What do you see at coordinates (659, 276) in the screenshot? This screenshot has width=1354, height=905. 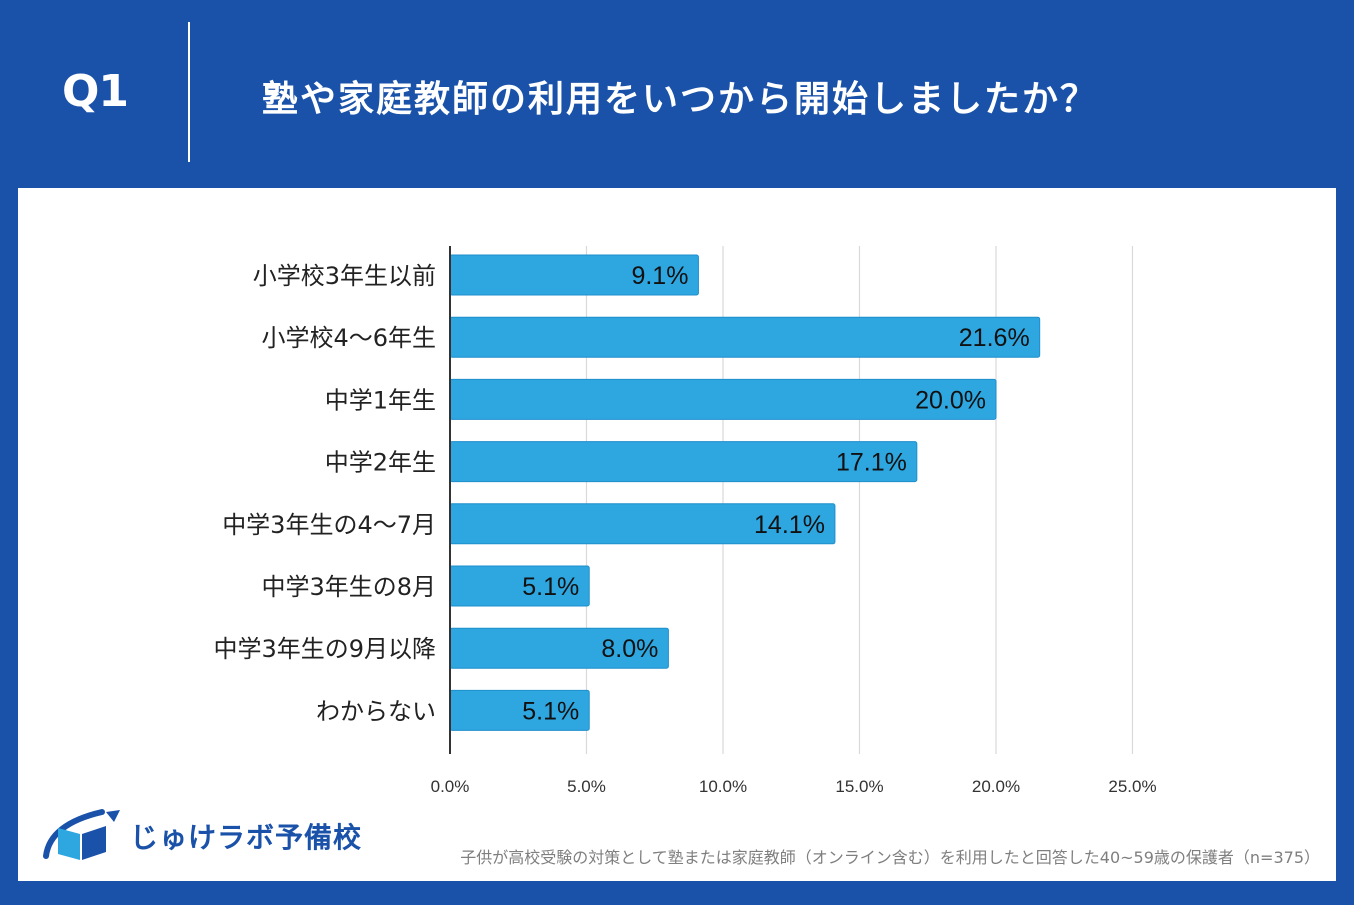 I see `data-label: 9.1%` at bounding box center [659, 276].